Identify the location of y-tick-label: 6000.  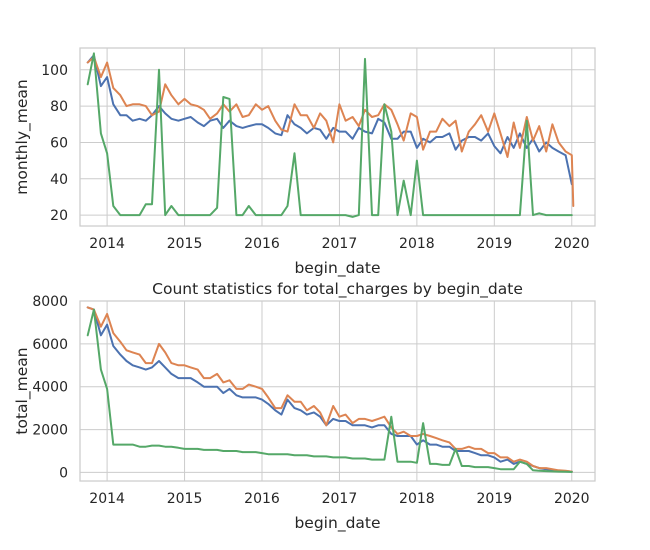
(50, 345).